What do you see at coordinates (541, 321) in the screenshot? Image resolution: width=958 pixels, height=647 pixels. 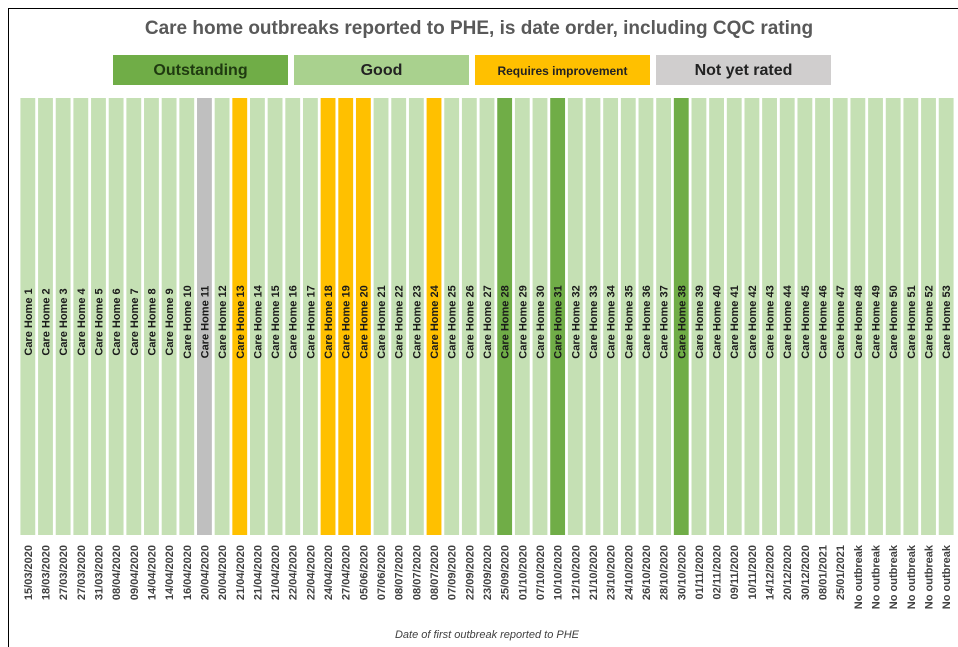 I see `tile-label: Care Home 30` at bounding box center [541, 321].